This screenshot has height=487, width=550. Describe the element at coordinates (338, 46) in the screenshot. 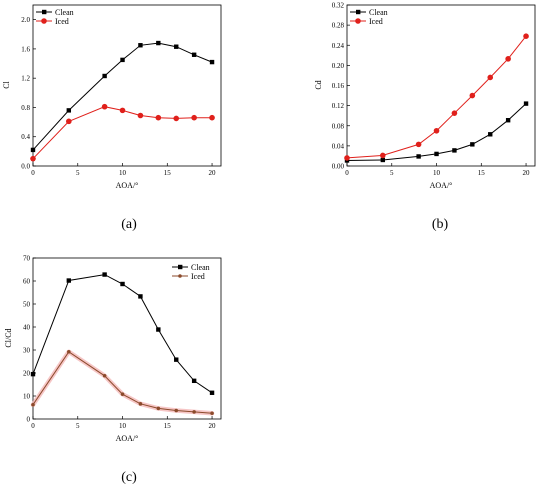

I see `y-tick-label: 0.24` at that location.